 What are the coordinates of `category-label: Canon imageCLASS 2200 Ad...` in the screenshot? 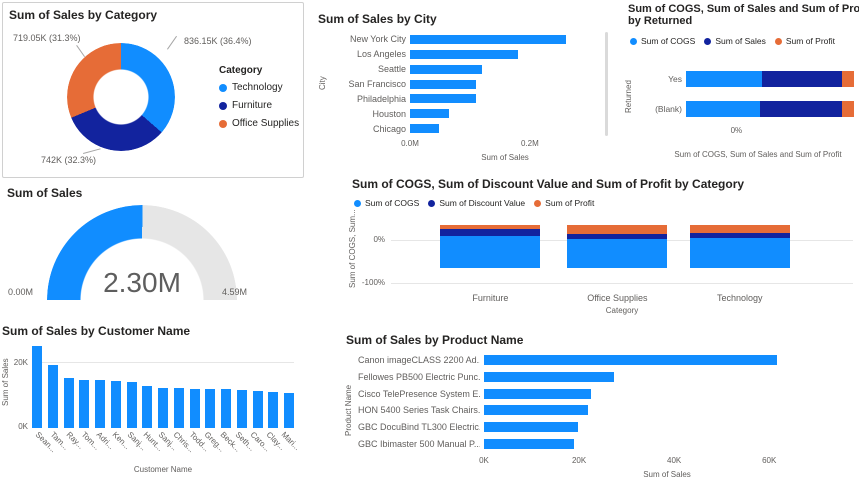 It's located at (419, 360).